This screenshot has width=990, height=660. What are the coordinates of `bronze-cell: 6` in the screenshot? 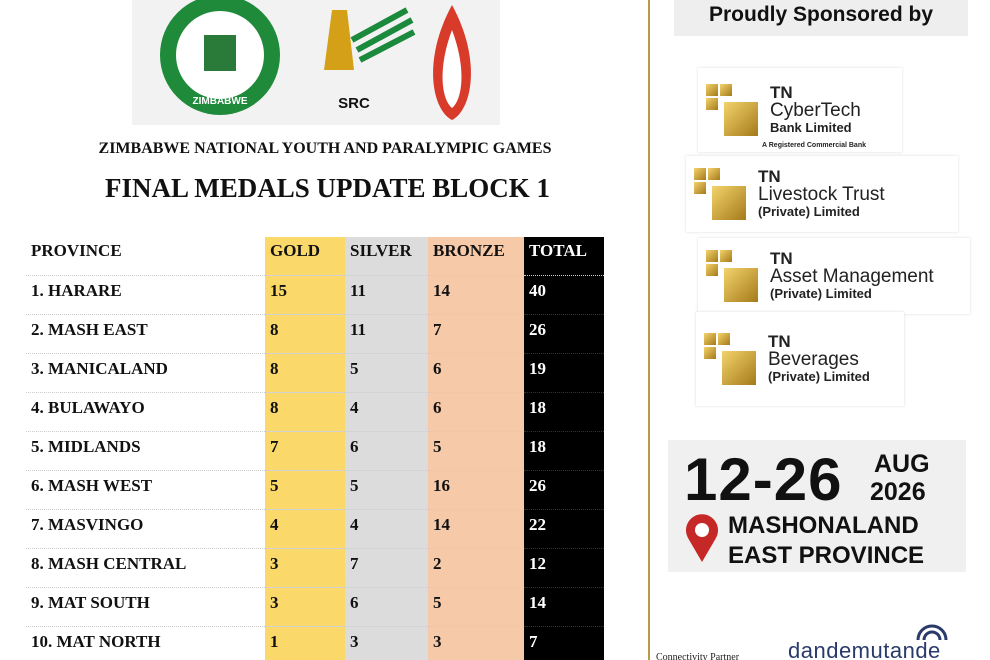 It's located at (476, 373).